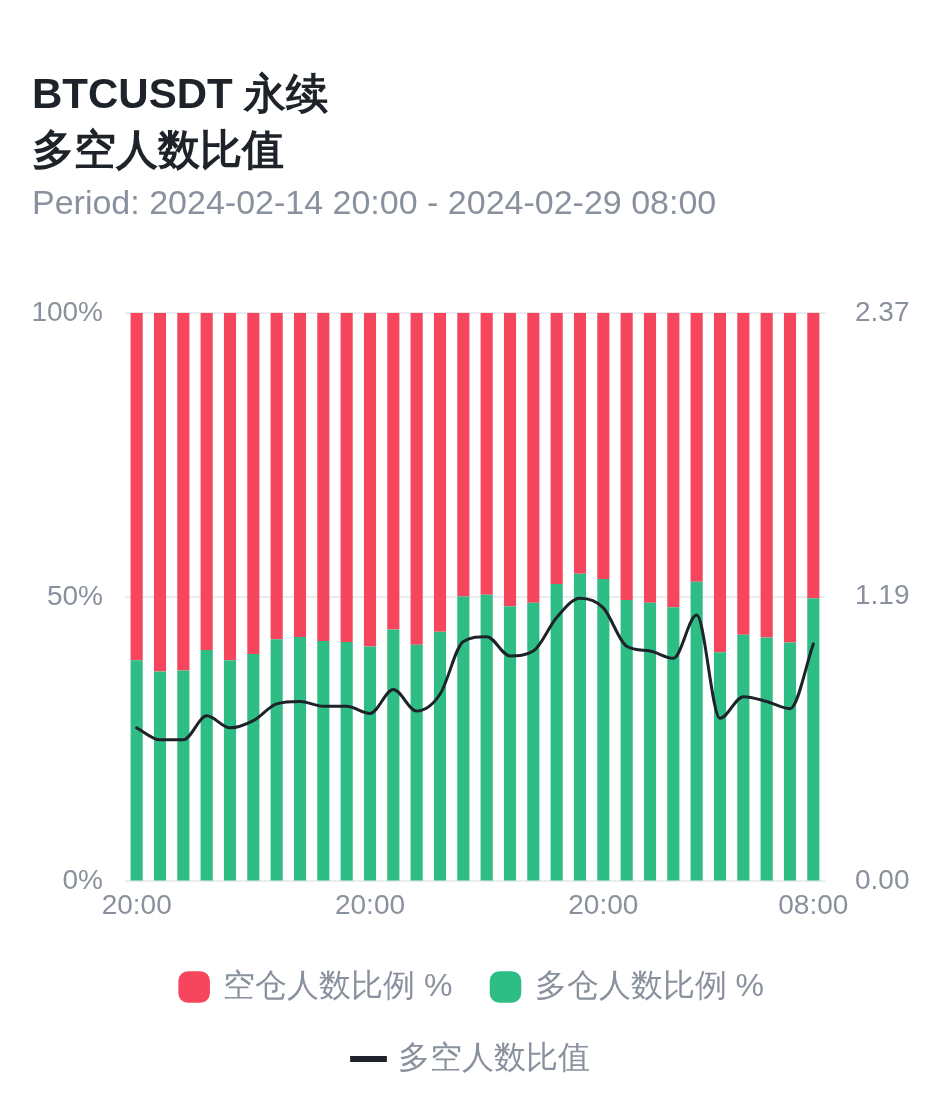  What do you see at coordinates (67, 311) in the screenshot?
I see `y-tick-label: 100%` at bounding box center [67, 311].